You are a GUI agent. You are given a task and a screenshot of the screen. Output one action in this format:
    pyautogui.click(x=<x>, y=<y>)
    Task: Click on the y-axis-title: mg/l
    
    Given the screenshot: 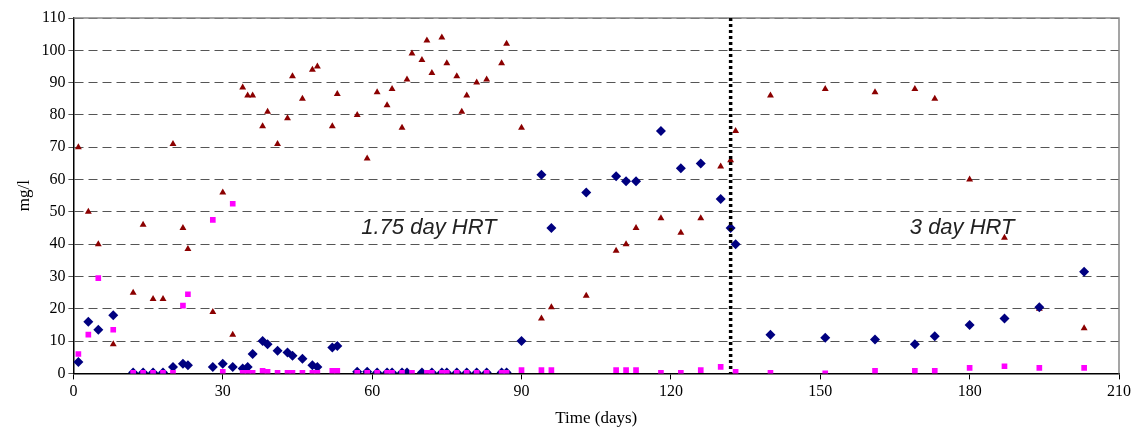 What is the action you would take?
    pyautogui.click(x=23, y=195)
    